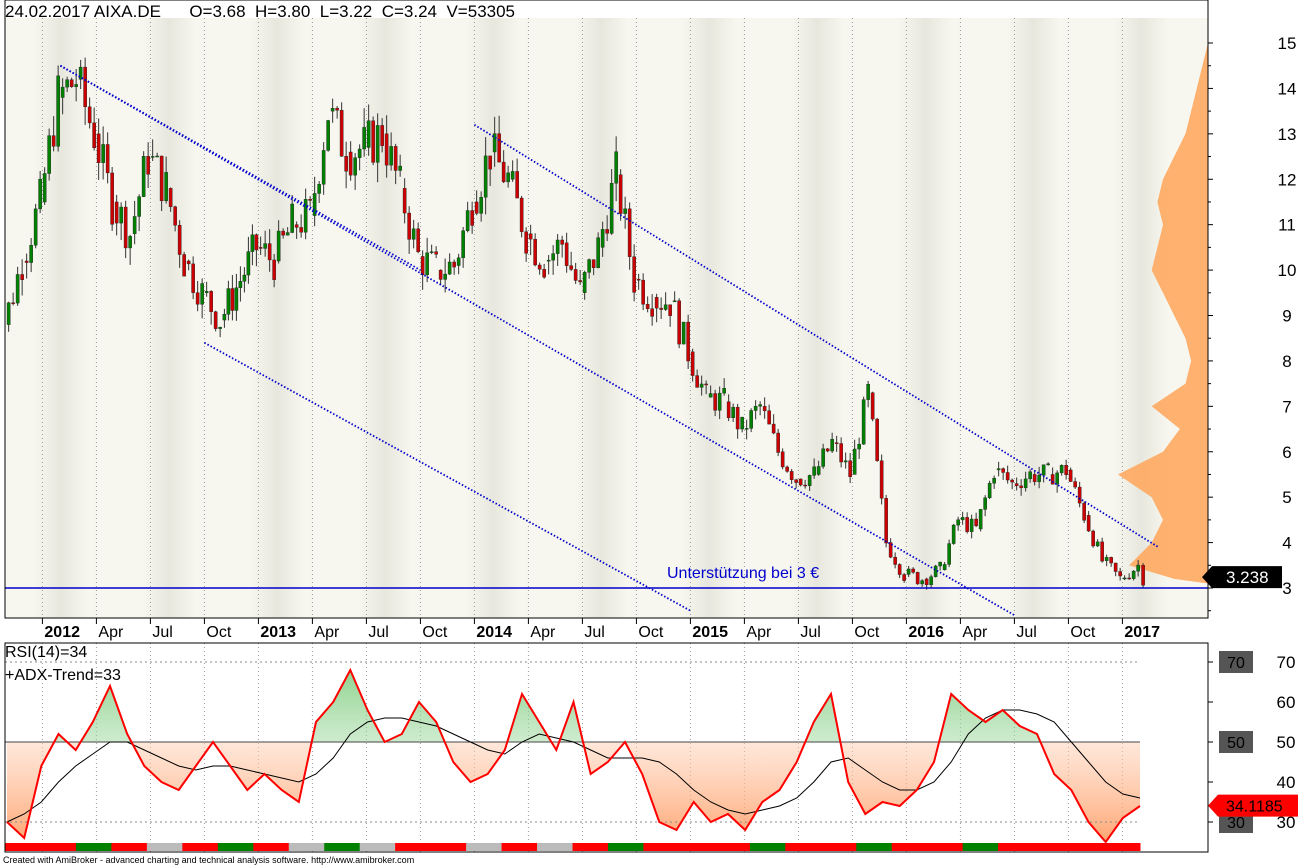 The width and height of the screenshot is (1301, 868). I want to click on rsi-tick-label: 30, so click(1286, 822).